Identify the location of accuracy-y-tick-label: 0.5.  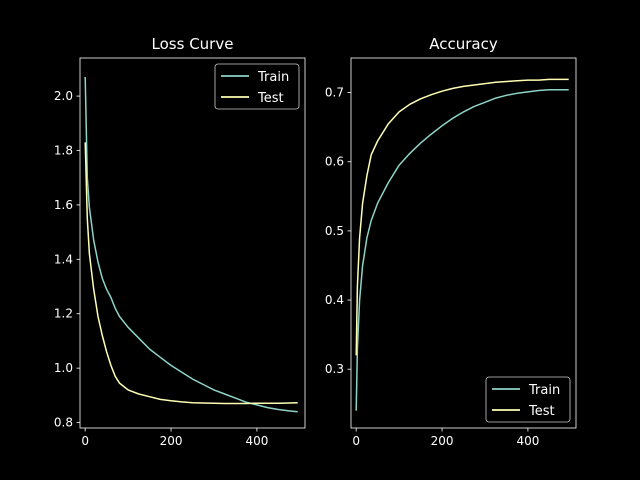
(334, 231).